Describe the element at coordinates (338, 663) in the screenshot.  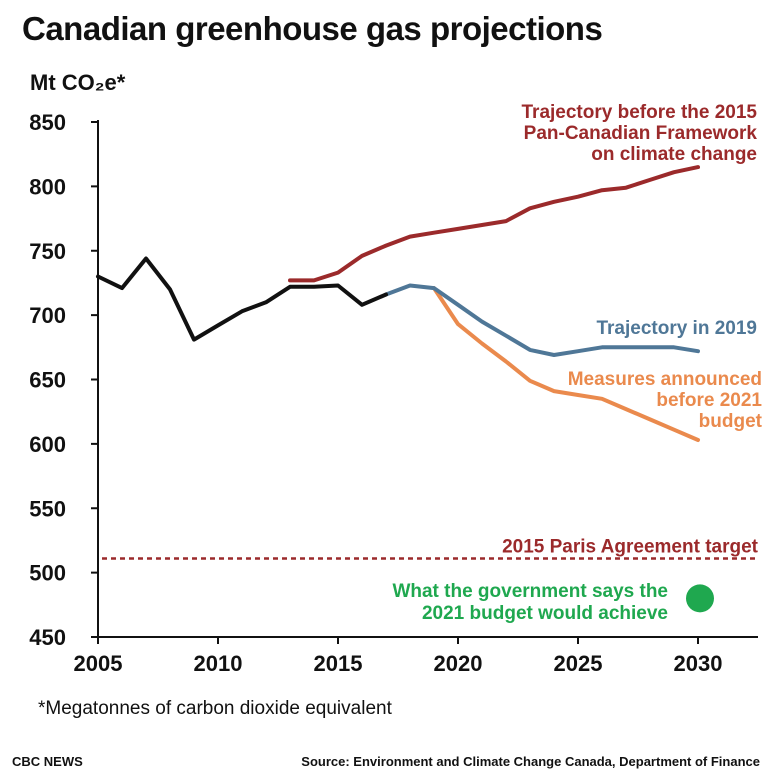
I see `x-tick-label: 2015` at that location.